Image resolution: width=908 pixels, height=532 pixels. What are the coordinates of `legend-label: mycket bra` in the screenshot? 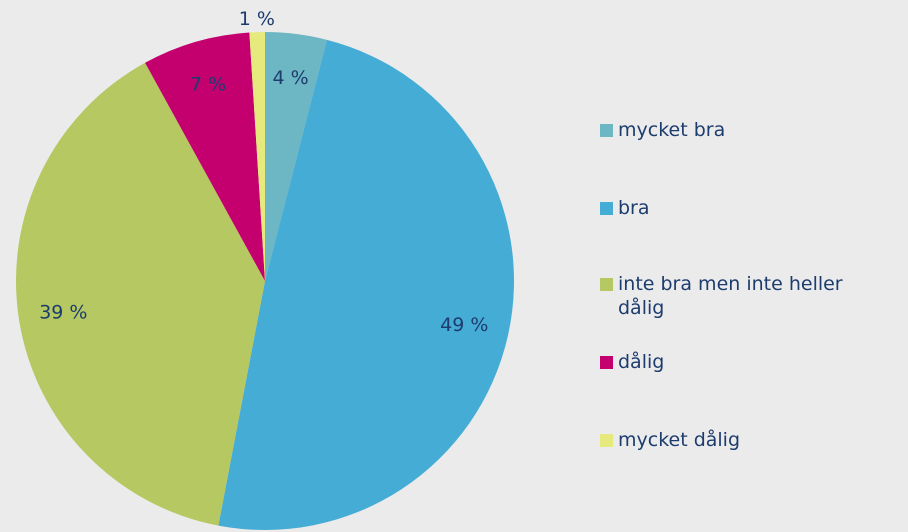 It's located at (672, 130).